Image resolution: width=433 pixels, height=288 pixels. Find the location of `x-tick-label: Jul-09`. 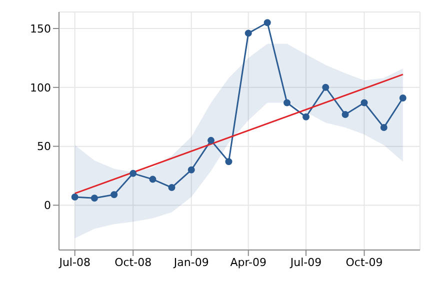

x-tick-label: Jul-09 is located at coordinates (305, 262).